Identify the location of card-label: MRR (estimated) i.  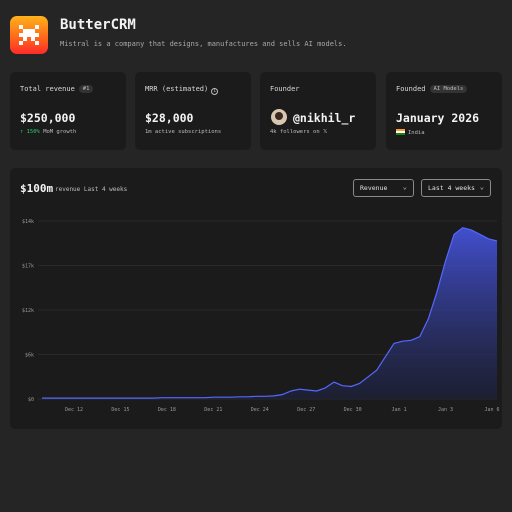
(182, 90).